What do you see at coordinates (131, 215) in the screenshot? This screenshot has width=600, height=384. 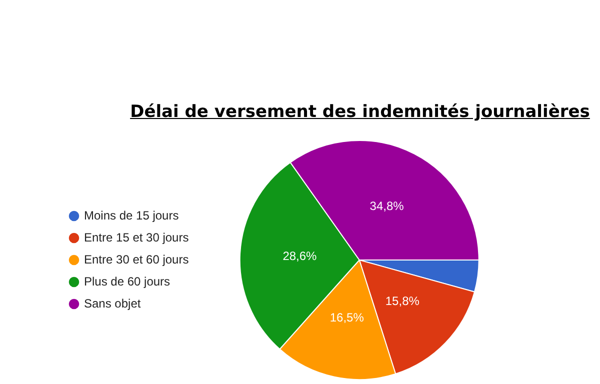 I see `legend-label: Moins de 15 jours` at bounding box center [131, 215].